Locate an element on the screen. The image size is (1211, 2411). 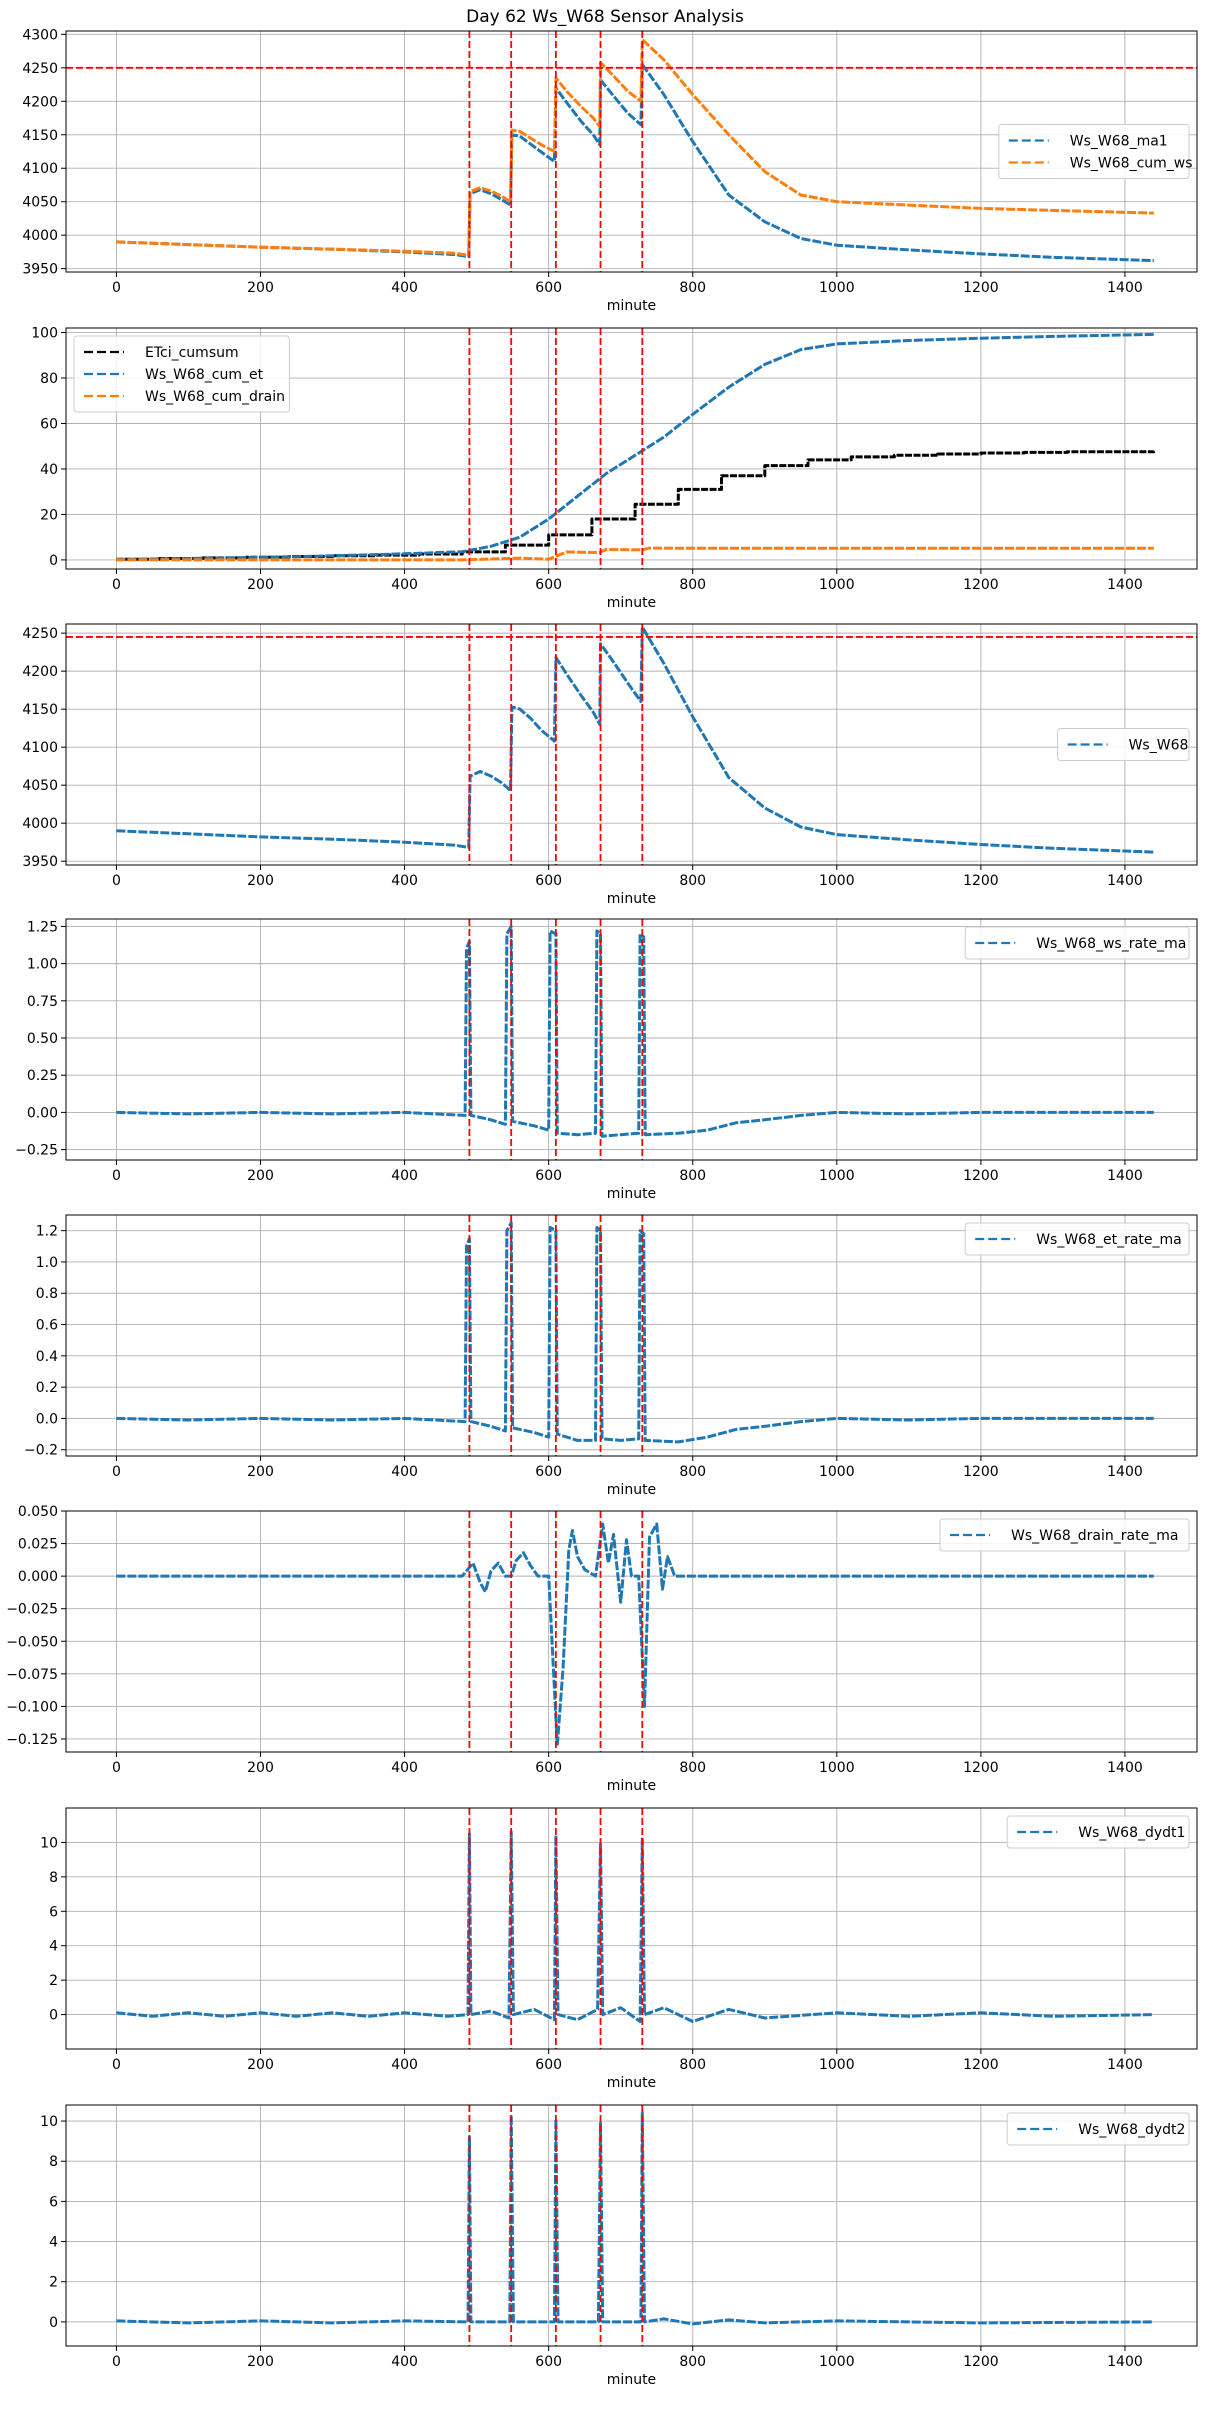
y-tick-label: 3950 is located at coordinates (40, 862).